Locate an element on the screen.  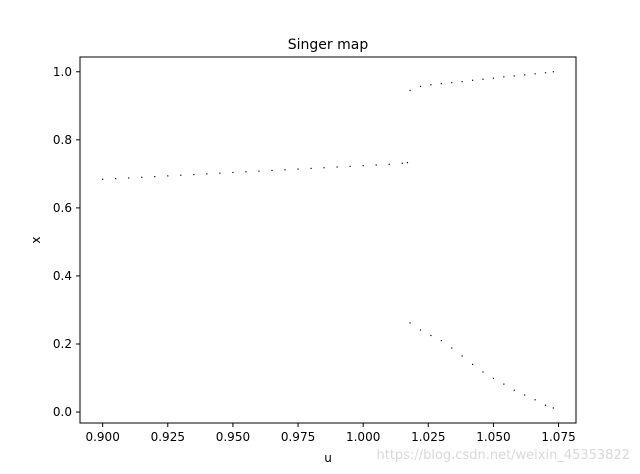
x-tick-label: 0.975 is located at coordinates (298, 437).